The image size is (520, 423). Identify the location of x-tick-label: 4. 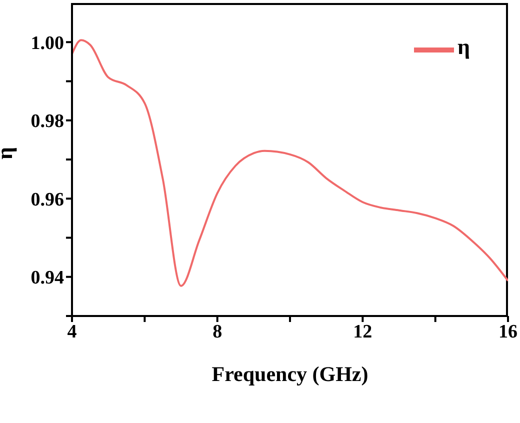
(72, 331).